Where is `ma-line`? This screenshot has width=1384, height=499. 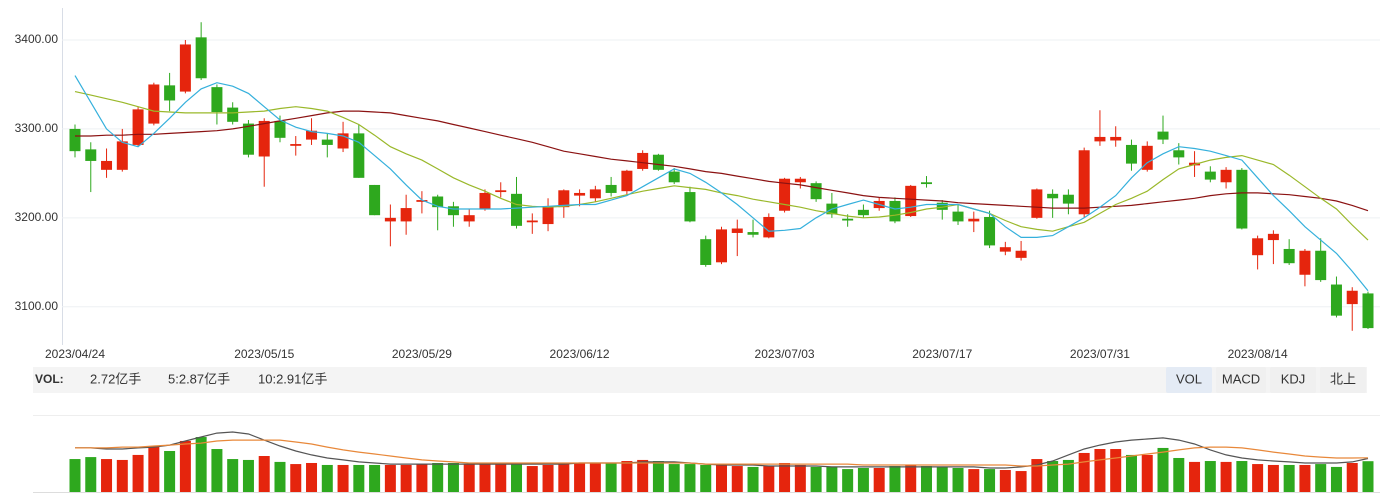
ma-line is located at coordinates (722, 453).